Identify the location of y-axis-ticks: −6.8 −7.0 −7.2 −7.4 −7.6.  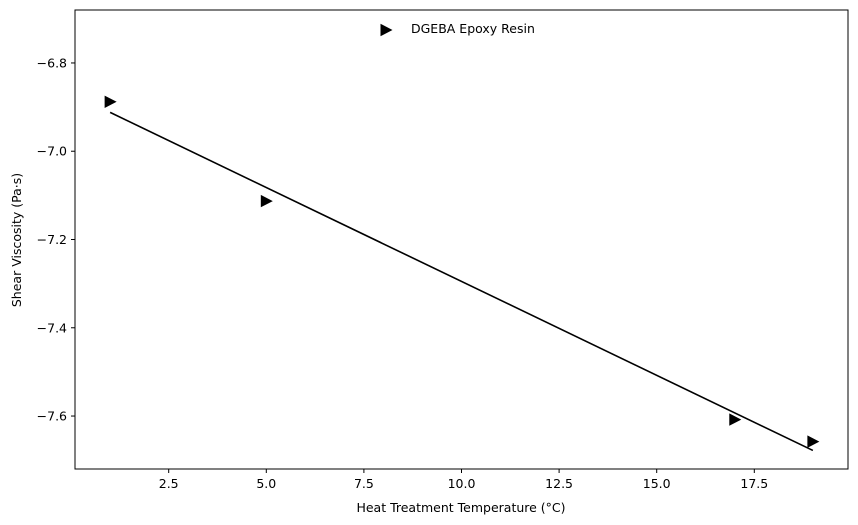
(56, 239).